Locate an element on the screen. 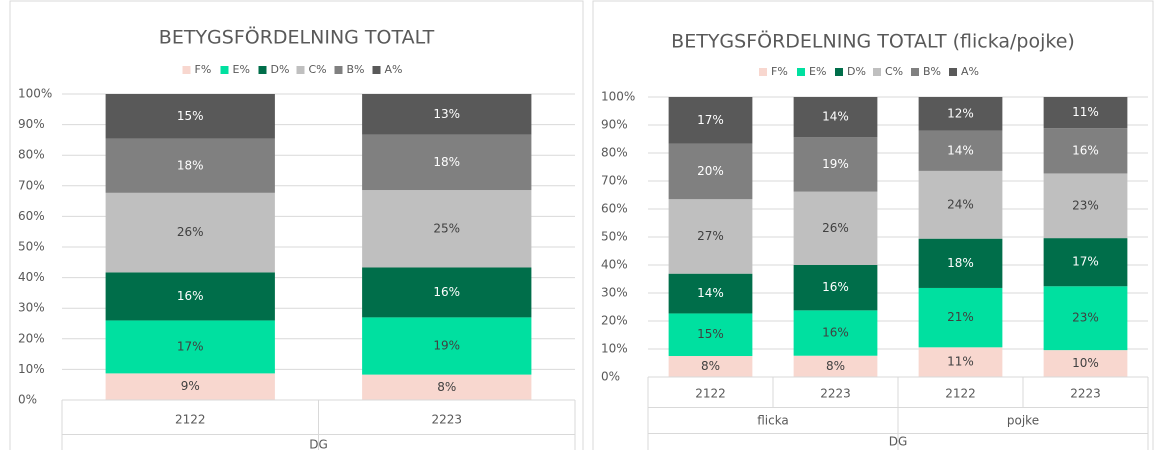  value-label: 27% is located at coordinates (710, 236).